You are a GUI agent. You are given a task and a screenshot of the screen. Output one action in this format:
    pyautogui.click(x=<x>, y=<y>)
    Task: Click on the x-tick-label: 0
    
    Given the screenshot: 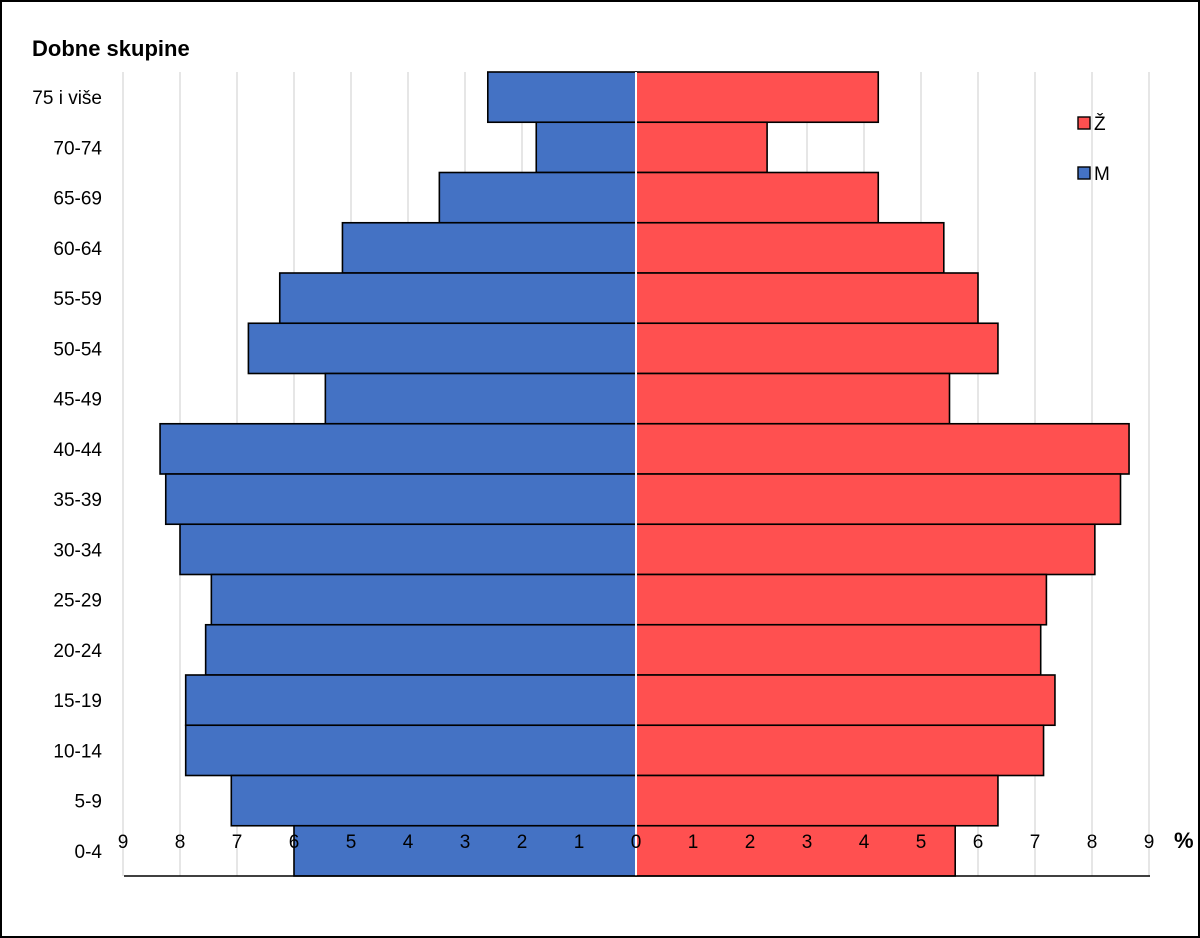 What is the action you would take?
    pyautogui.click(x=636, y=842)
    